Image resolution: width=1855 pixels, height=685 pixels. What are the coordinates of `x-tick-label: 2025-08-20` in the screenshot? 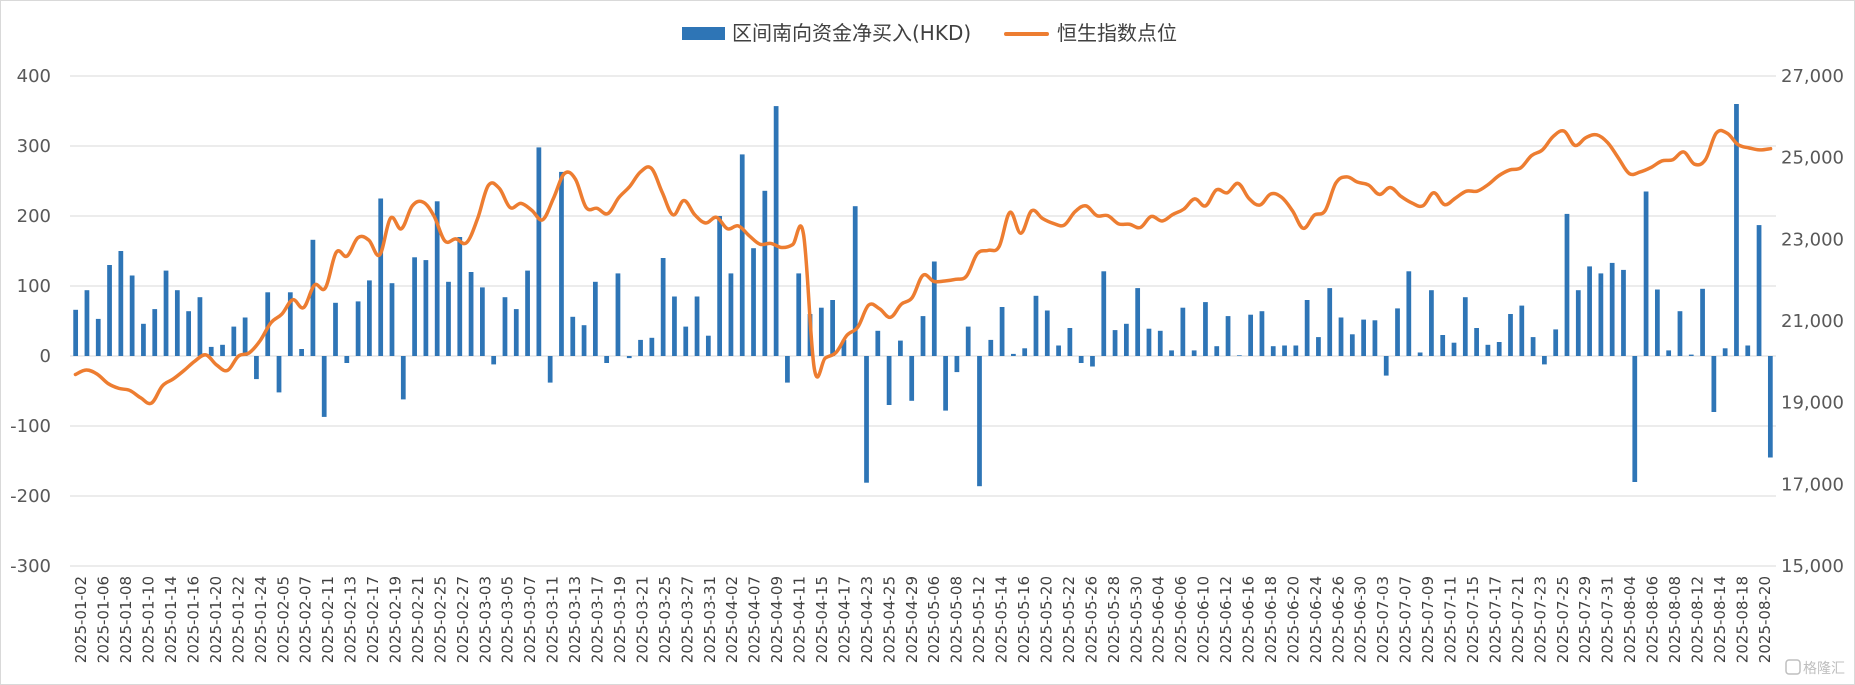 It's located at (1765, 619).